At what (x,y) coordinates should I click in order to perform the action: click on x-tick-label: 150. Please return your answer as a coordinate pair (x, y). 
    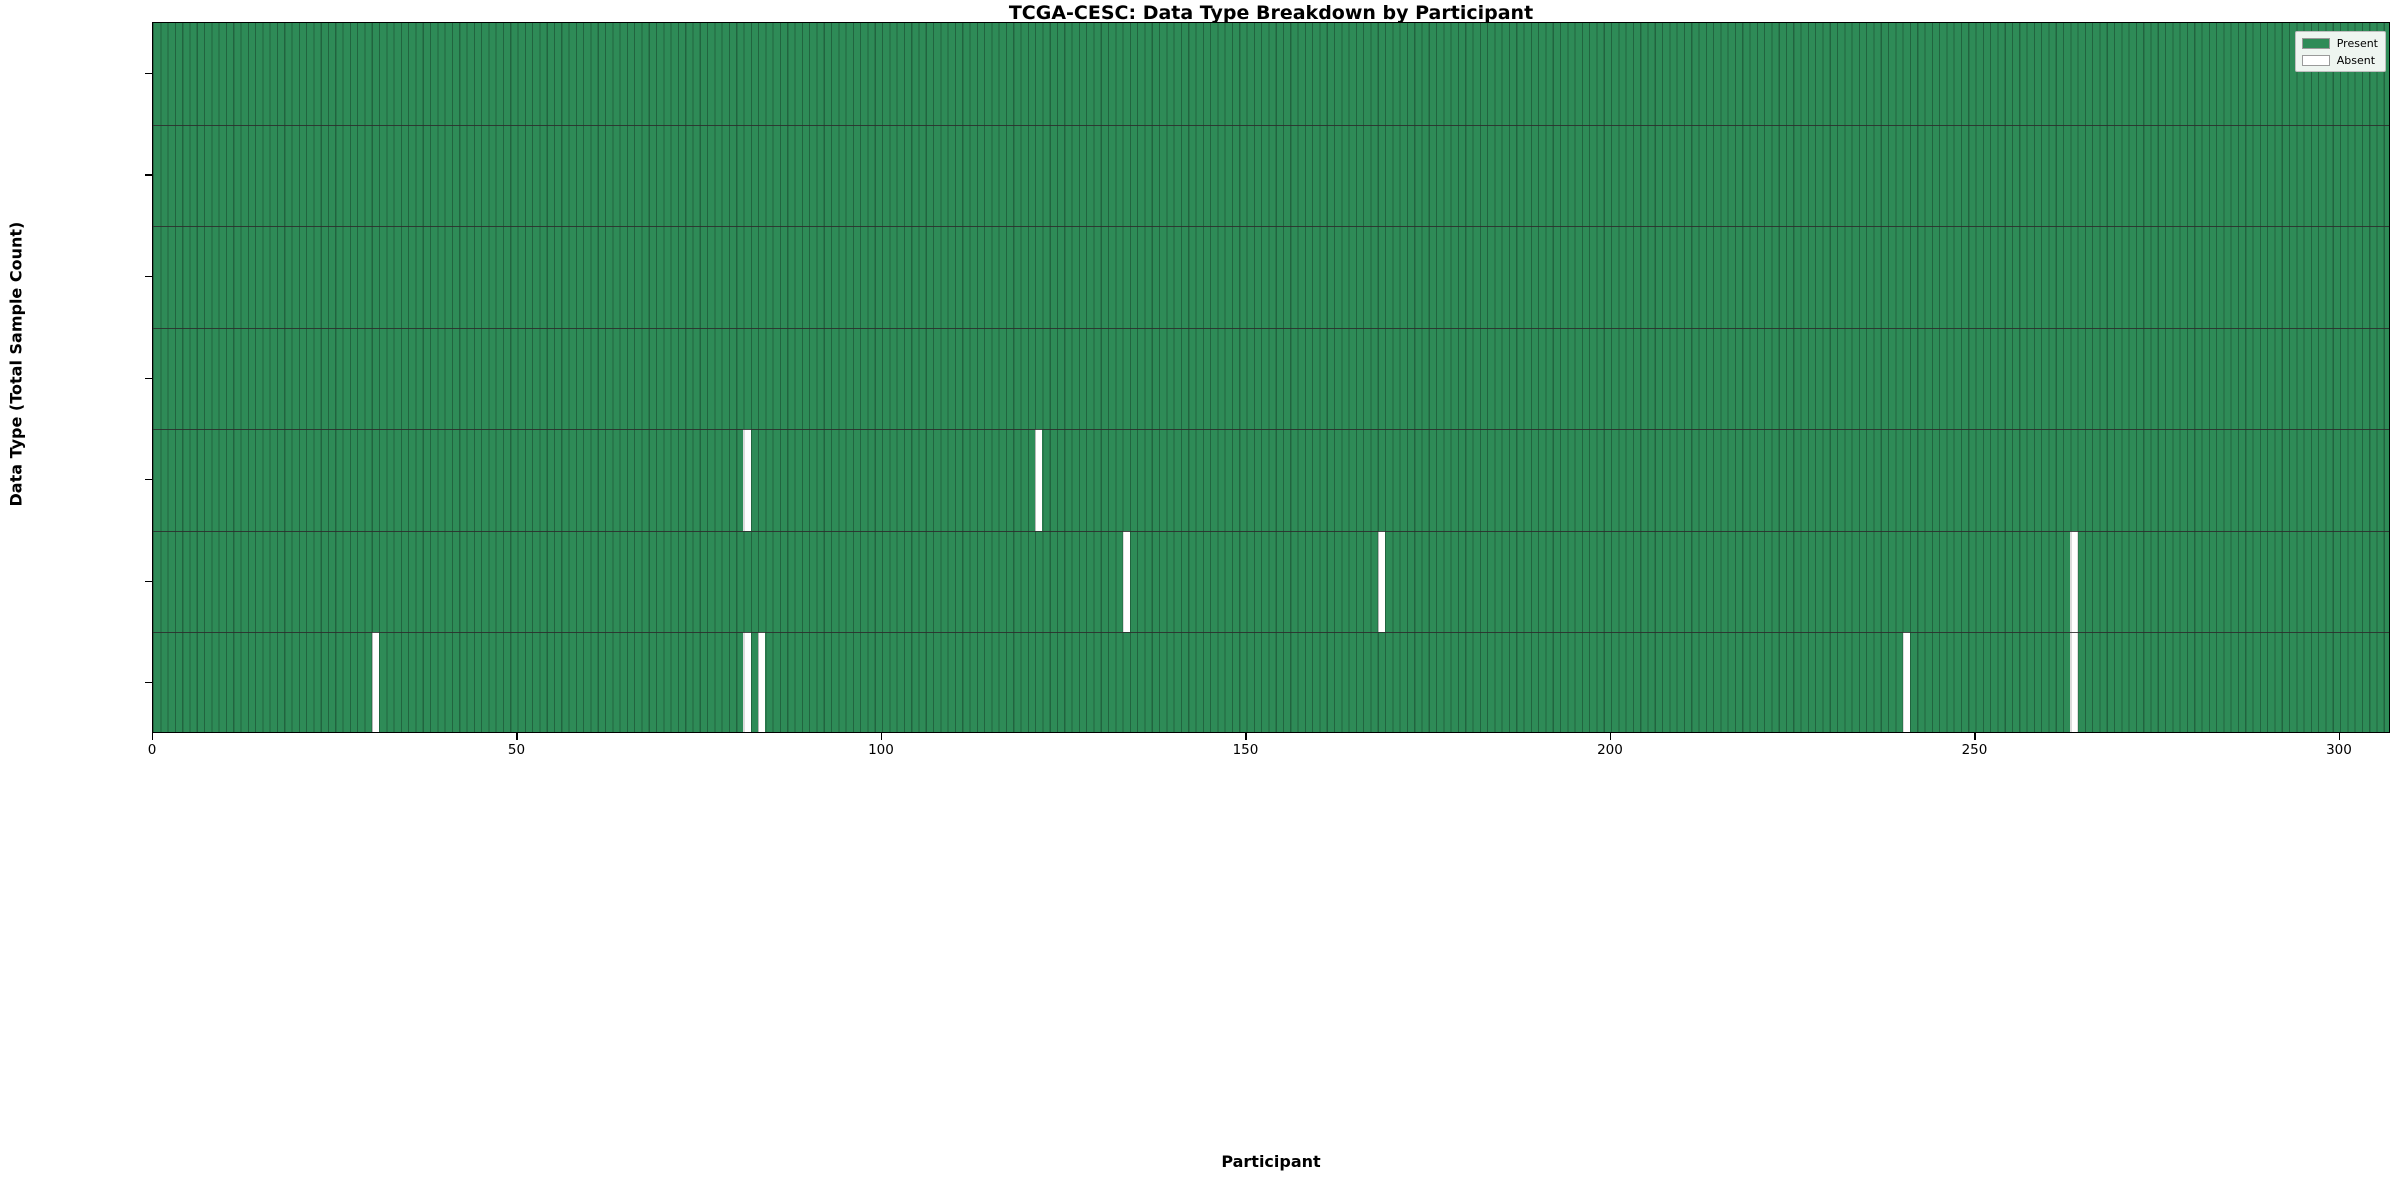
    Looking at the image, I should click on (1245, 750).